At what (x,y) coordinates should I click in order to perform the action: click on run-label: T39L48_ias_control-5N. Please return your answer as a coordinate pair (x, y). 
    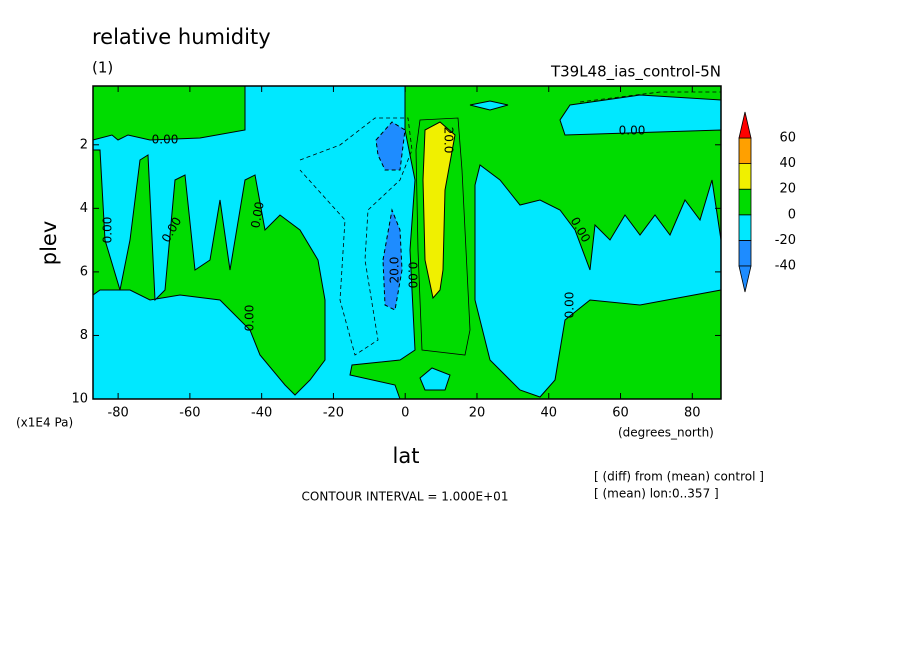
    Looking at the image, I should click on (635, 72).